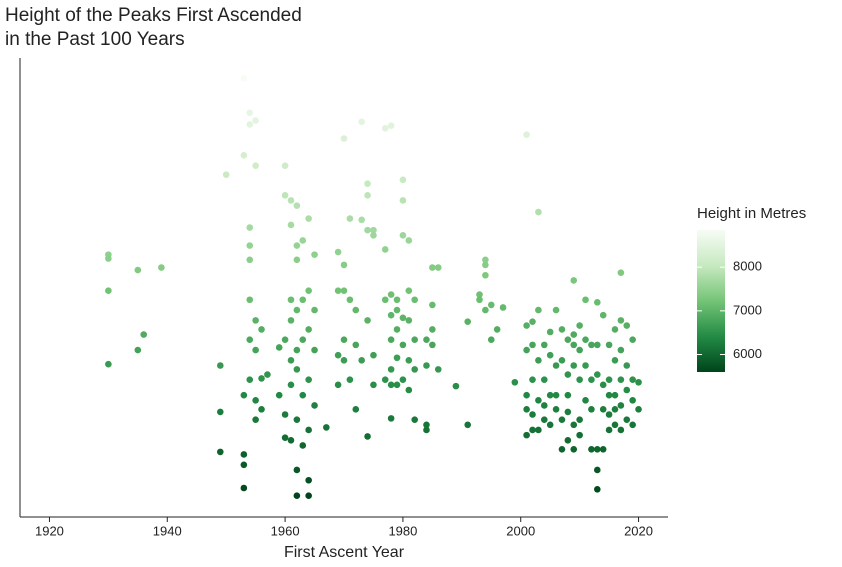  Describe the element at coordinates (167, 530) in the screenshot. I see `x-tick-label: 1940` at that location.